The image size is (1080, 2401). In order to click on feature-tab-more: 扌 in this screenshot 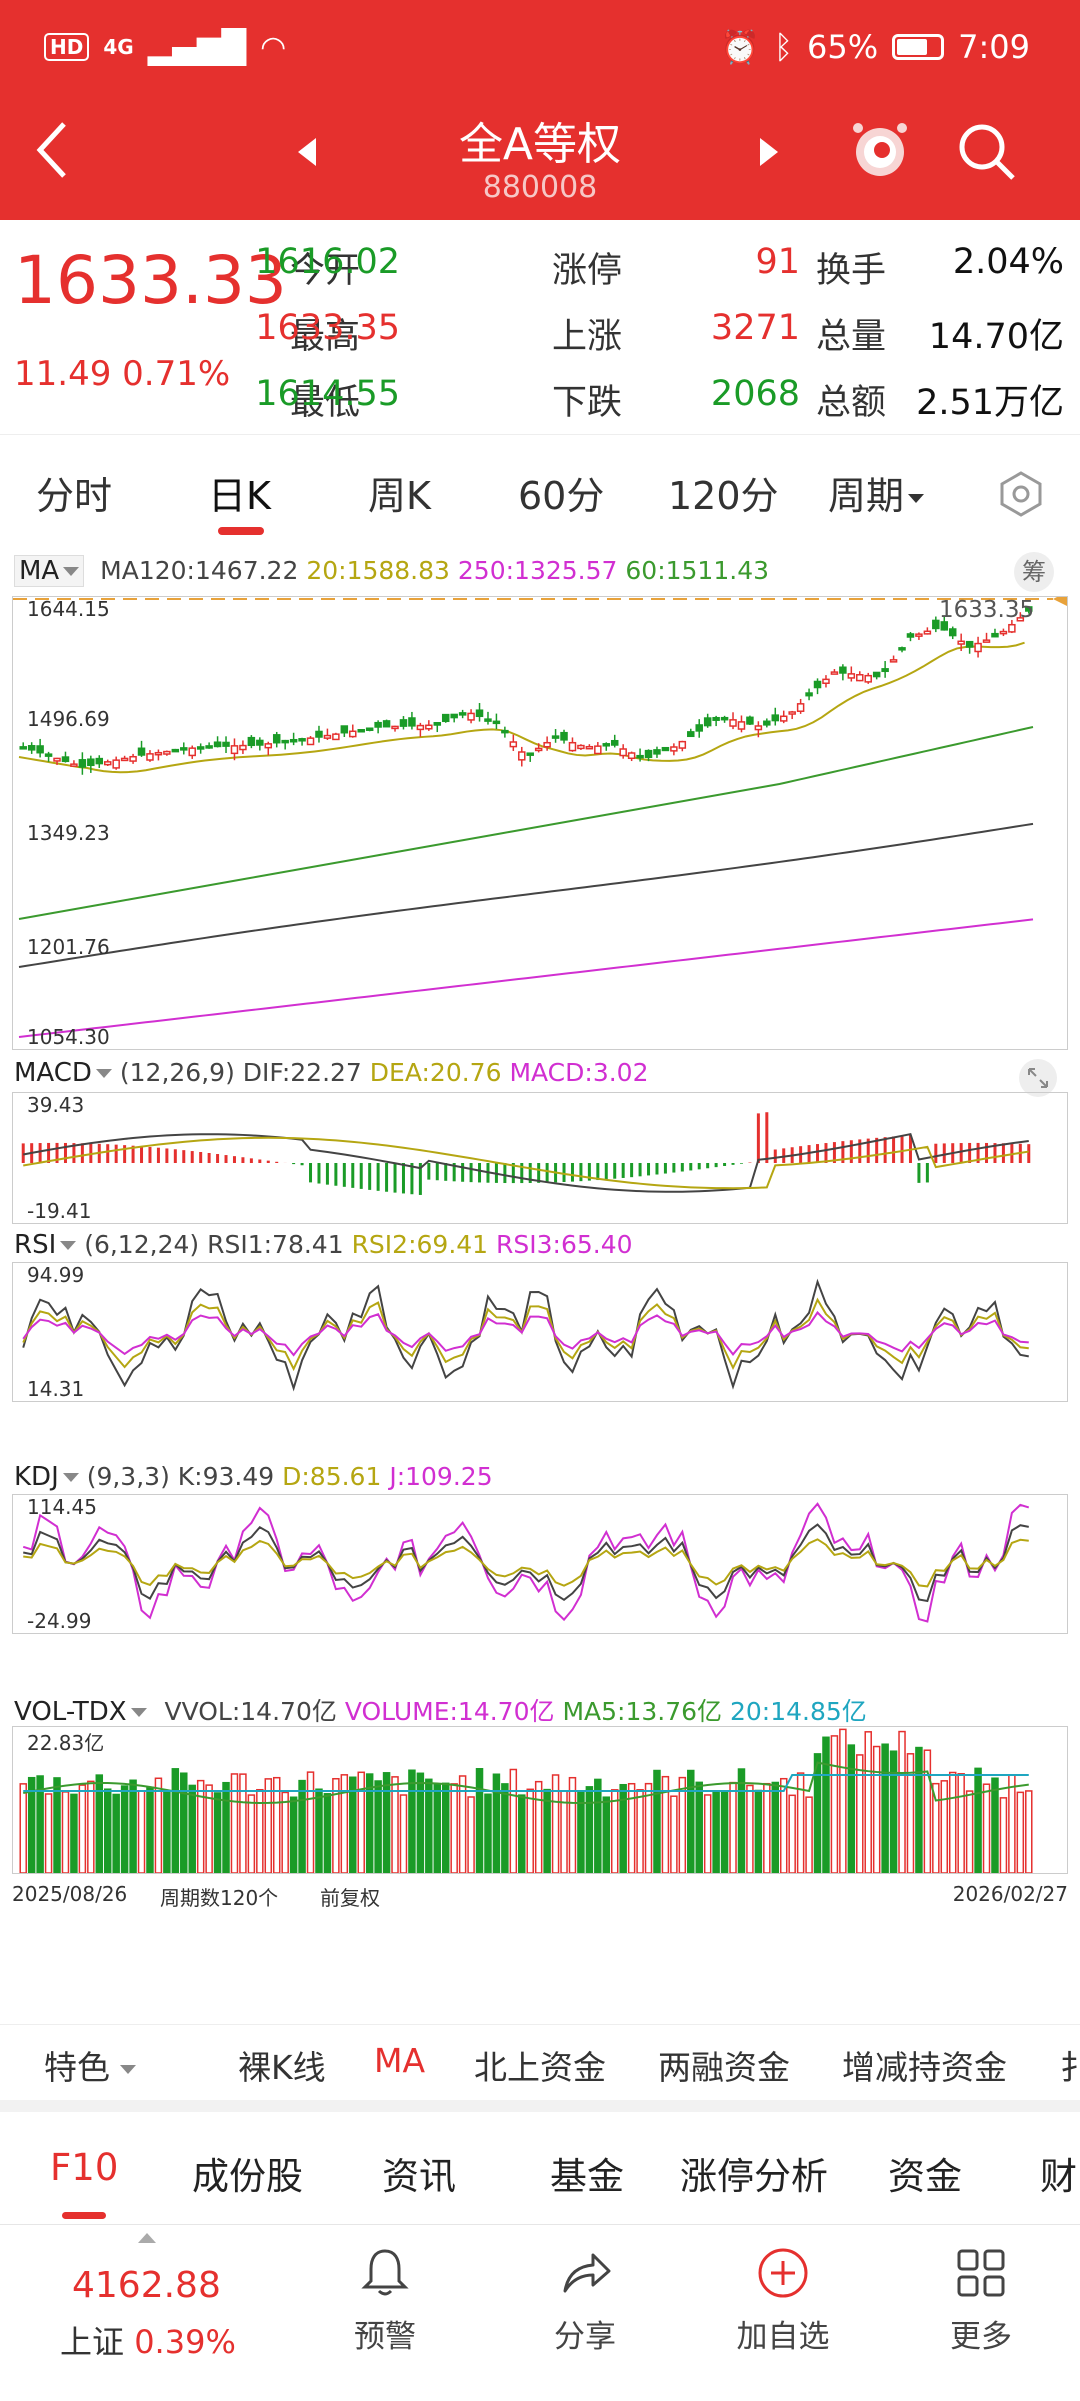, I will do `click(1070, 2067)`.